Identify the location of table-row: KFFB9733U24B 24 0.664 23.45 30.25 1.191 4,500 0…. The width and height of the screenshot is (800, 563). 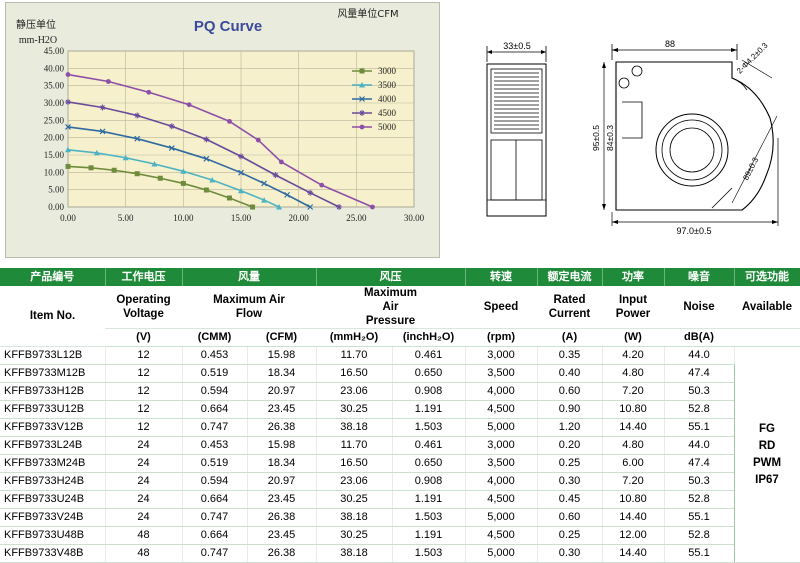
(400, 499).